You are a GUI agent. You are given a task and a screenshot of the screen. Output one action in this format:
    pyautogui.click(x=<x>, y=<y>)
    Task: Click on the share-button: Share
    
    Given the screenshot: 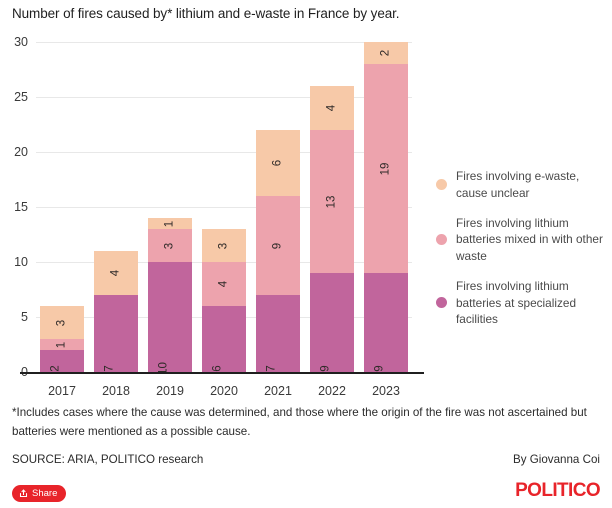 What is the action you would take?
    pyautogui.click(x=39, y=493)
    